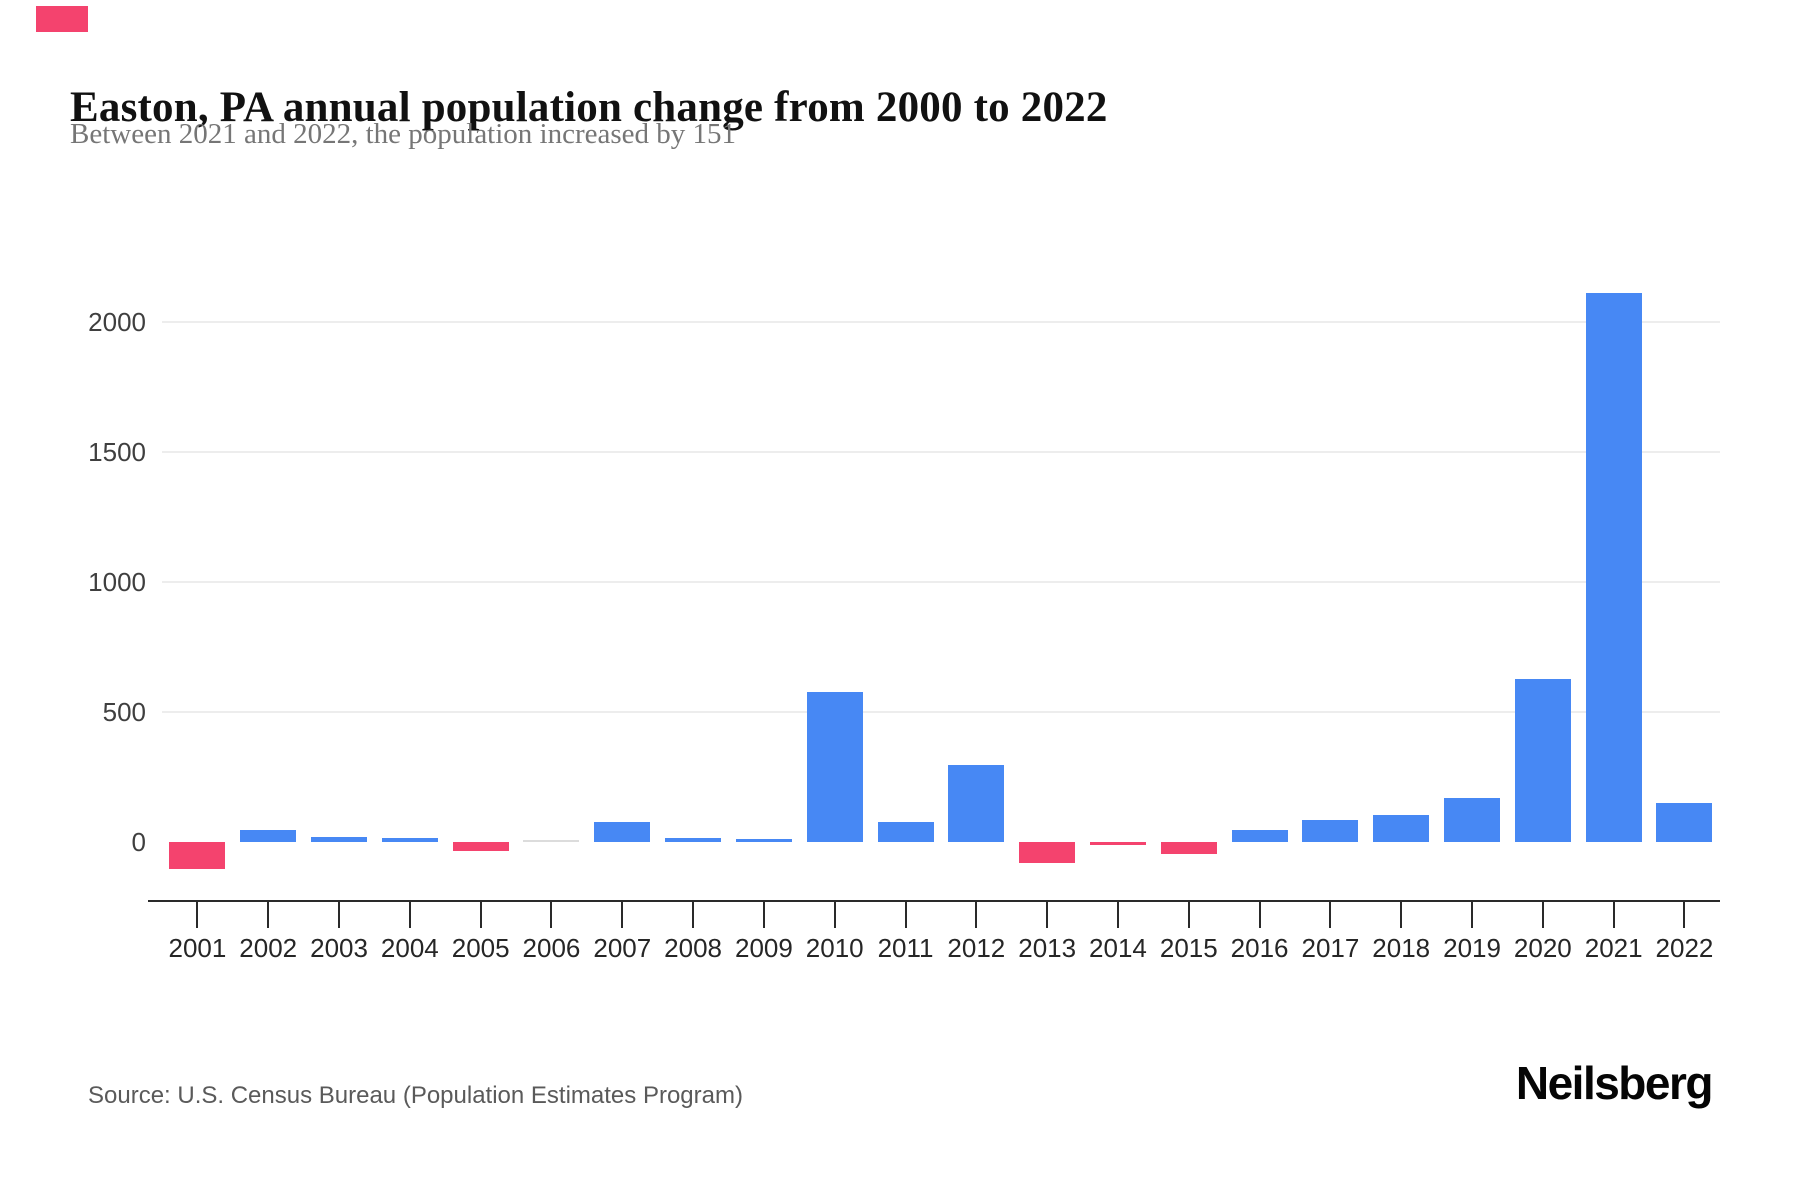  What do you see at coordinates (409, 575) in the screenshot?
I see `bar-slot-2004` at bounding box center [409, 575].